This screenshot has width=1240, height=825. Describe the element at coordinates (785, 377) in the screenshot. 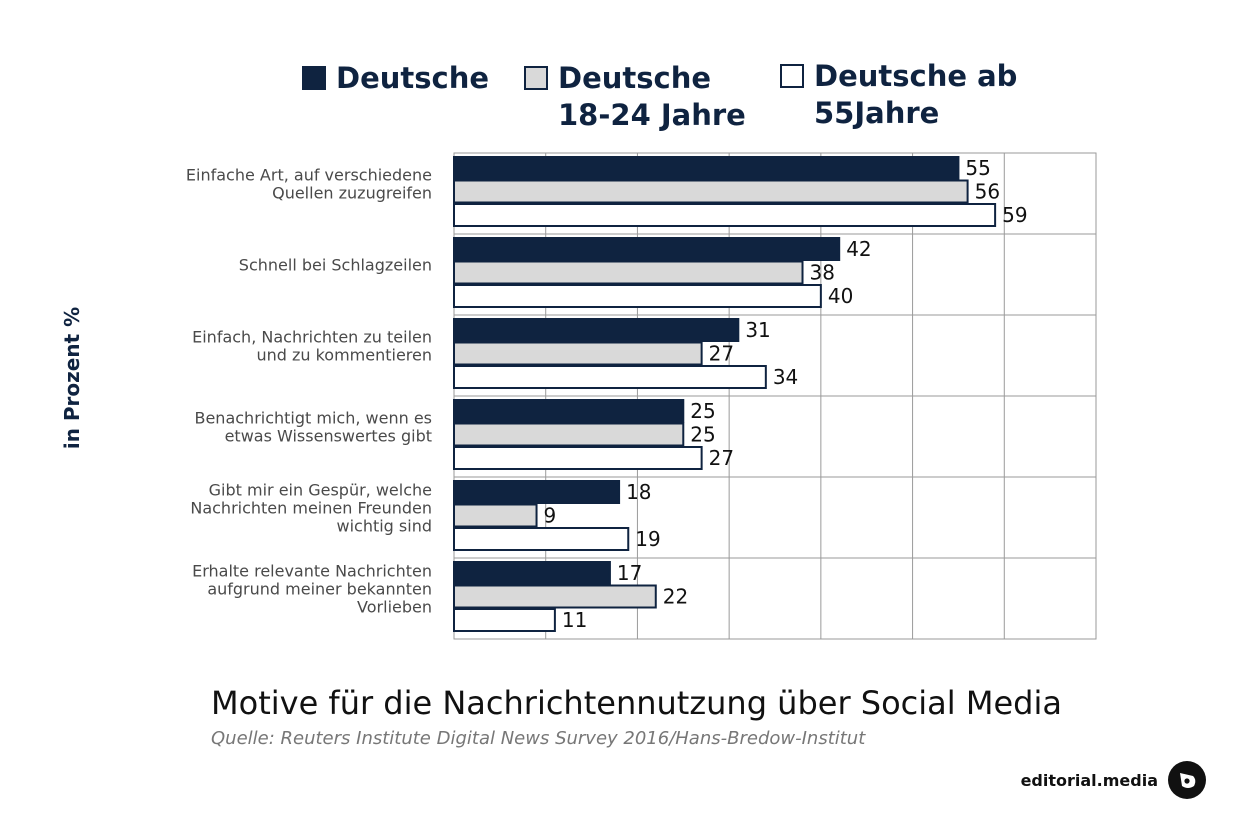

I see `data-label: 34` at that location.